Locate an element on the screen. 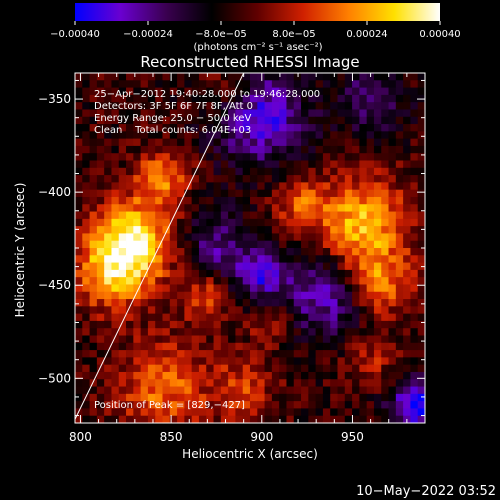 Image resolution: width=500 pixels, height=500 pixels. colorbar-tick-label: 8.0e−05 is located at coordinates (293, 34).